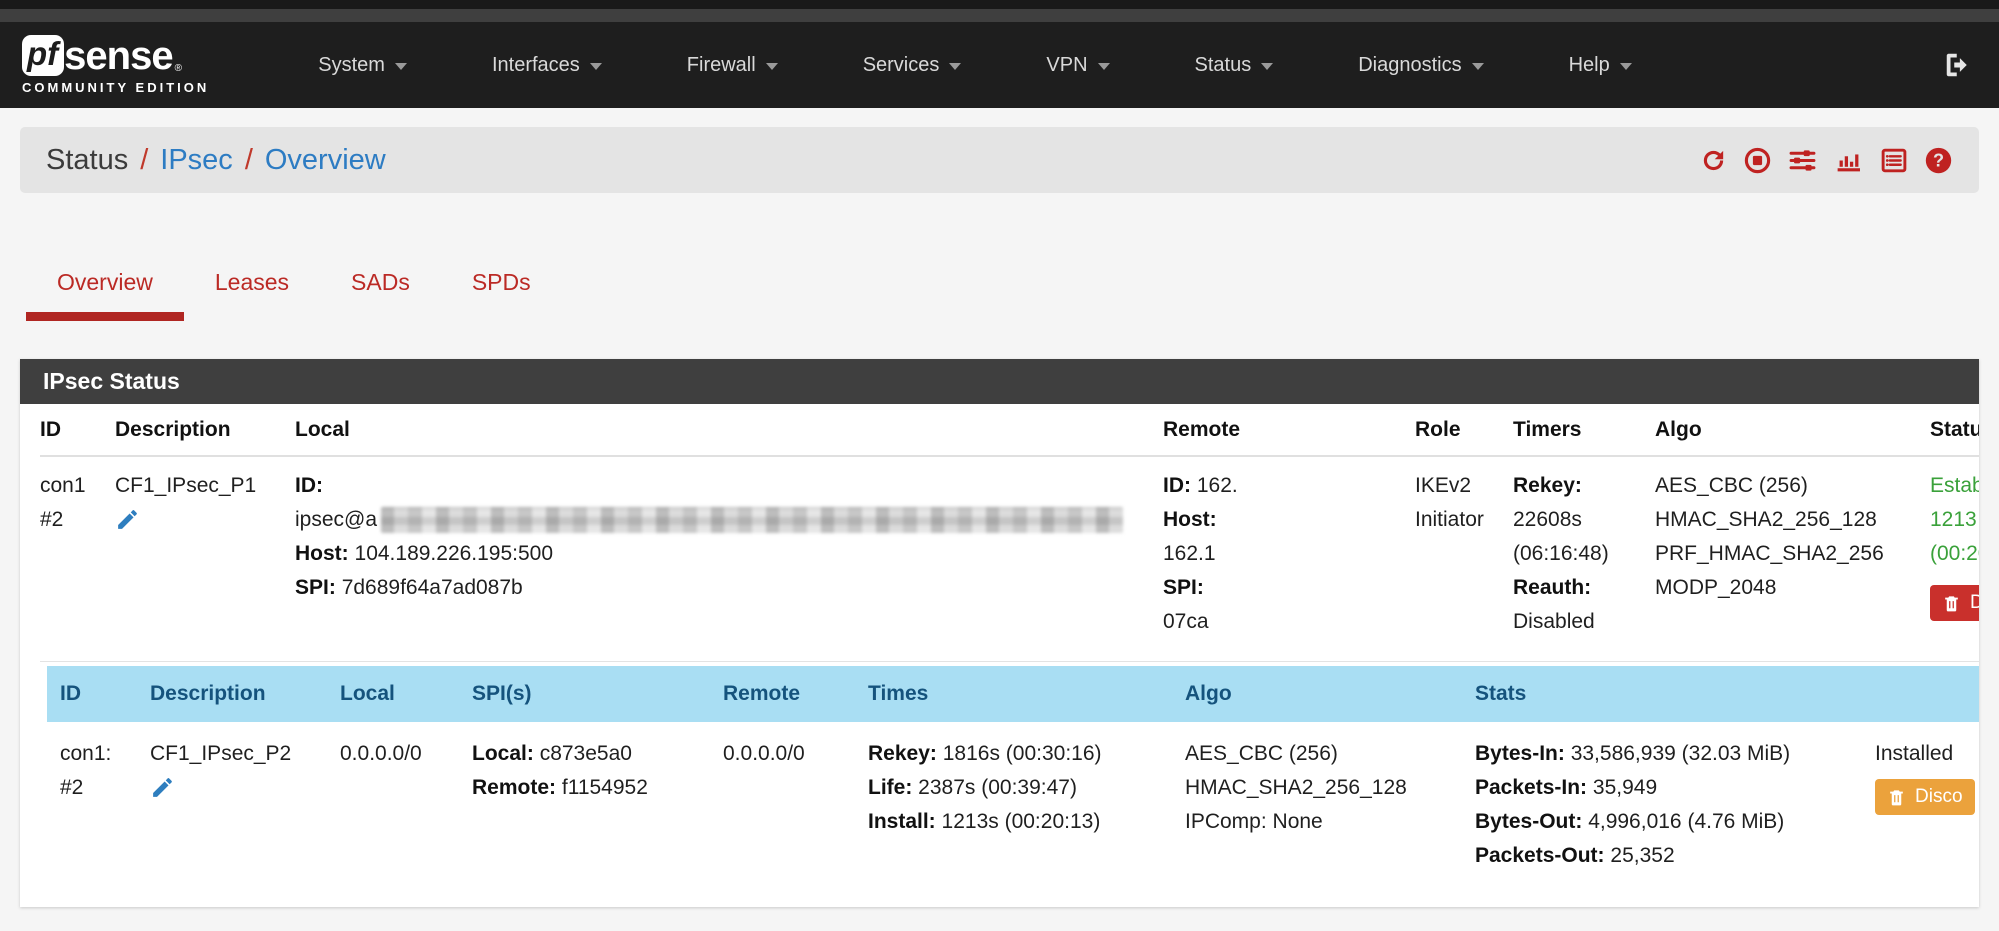 The image size is (1999, 931). Describe the element at coordinates (1642, 855) in the screenshot. I see `packets-out-value: 25,352` at that location.